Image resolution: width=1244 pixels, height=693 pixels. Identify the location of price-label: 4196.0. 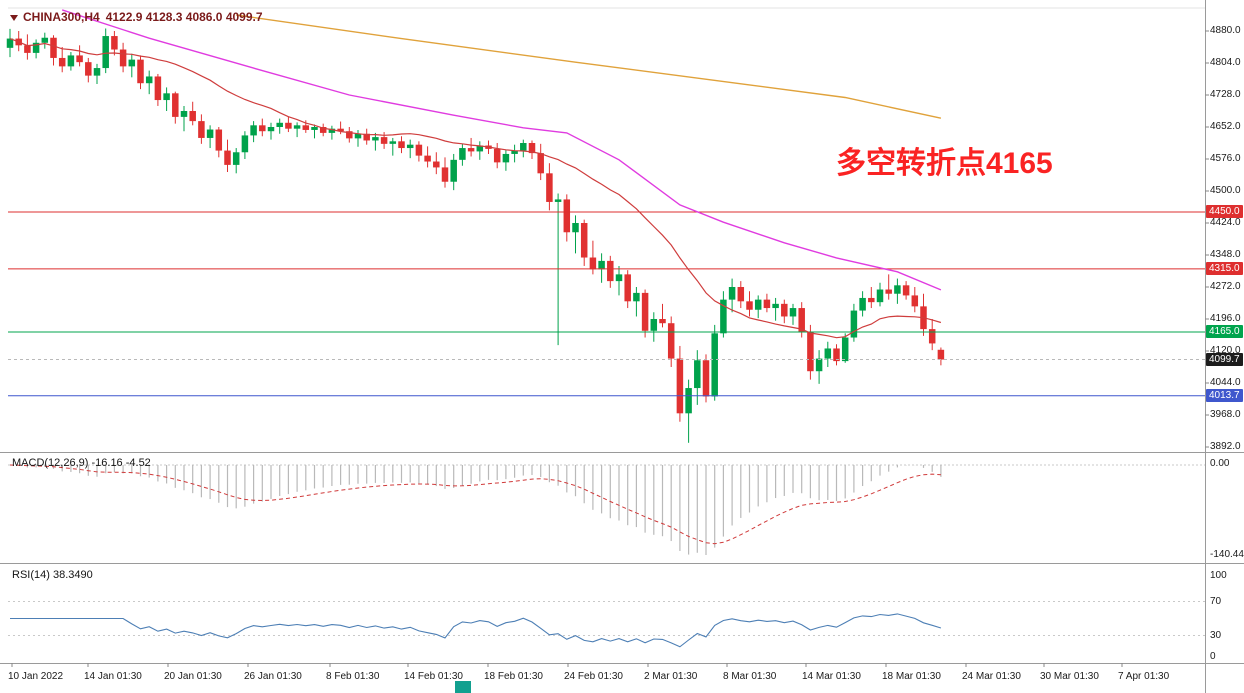
(1225, 318).